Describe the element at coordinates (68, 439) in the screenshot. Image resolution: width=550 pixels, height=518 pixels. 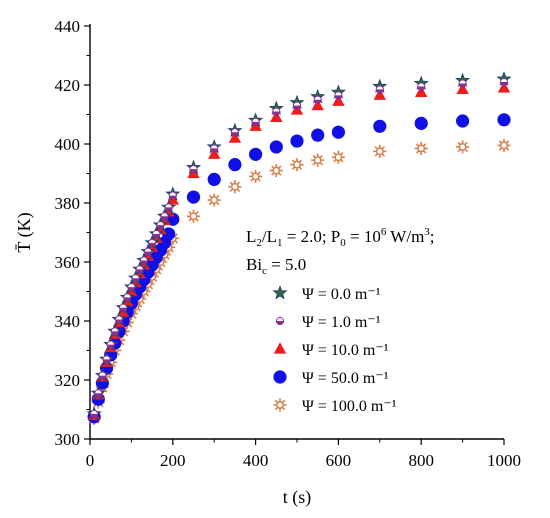
I see `y-tick-label: 300` at that location.